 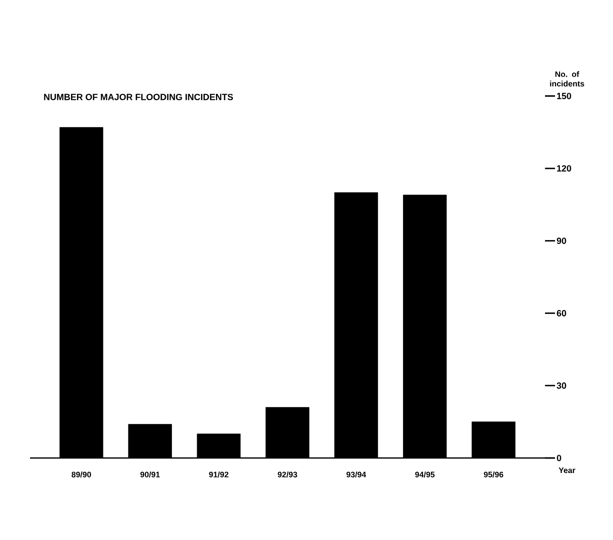 What do you see at coordinates (564, 96) in the screenshot?
I see `y-tick-label: 150` at bounding box center [564, 96].